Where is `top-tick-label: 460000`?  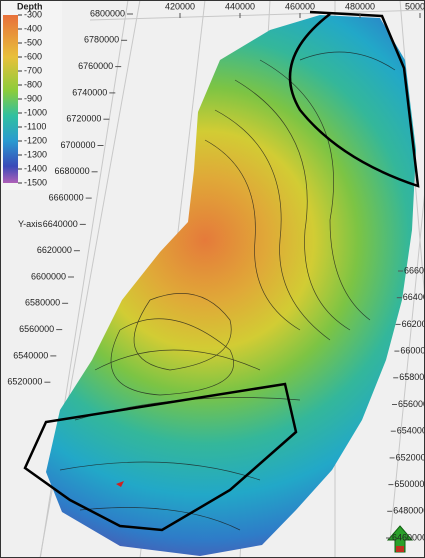 top-tick-label: 460000 is located at coordinates (300, 6).